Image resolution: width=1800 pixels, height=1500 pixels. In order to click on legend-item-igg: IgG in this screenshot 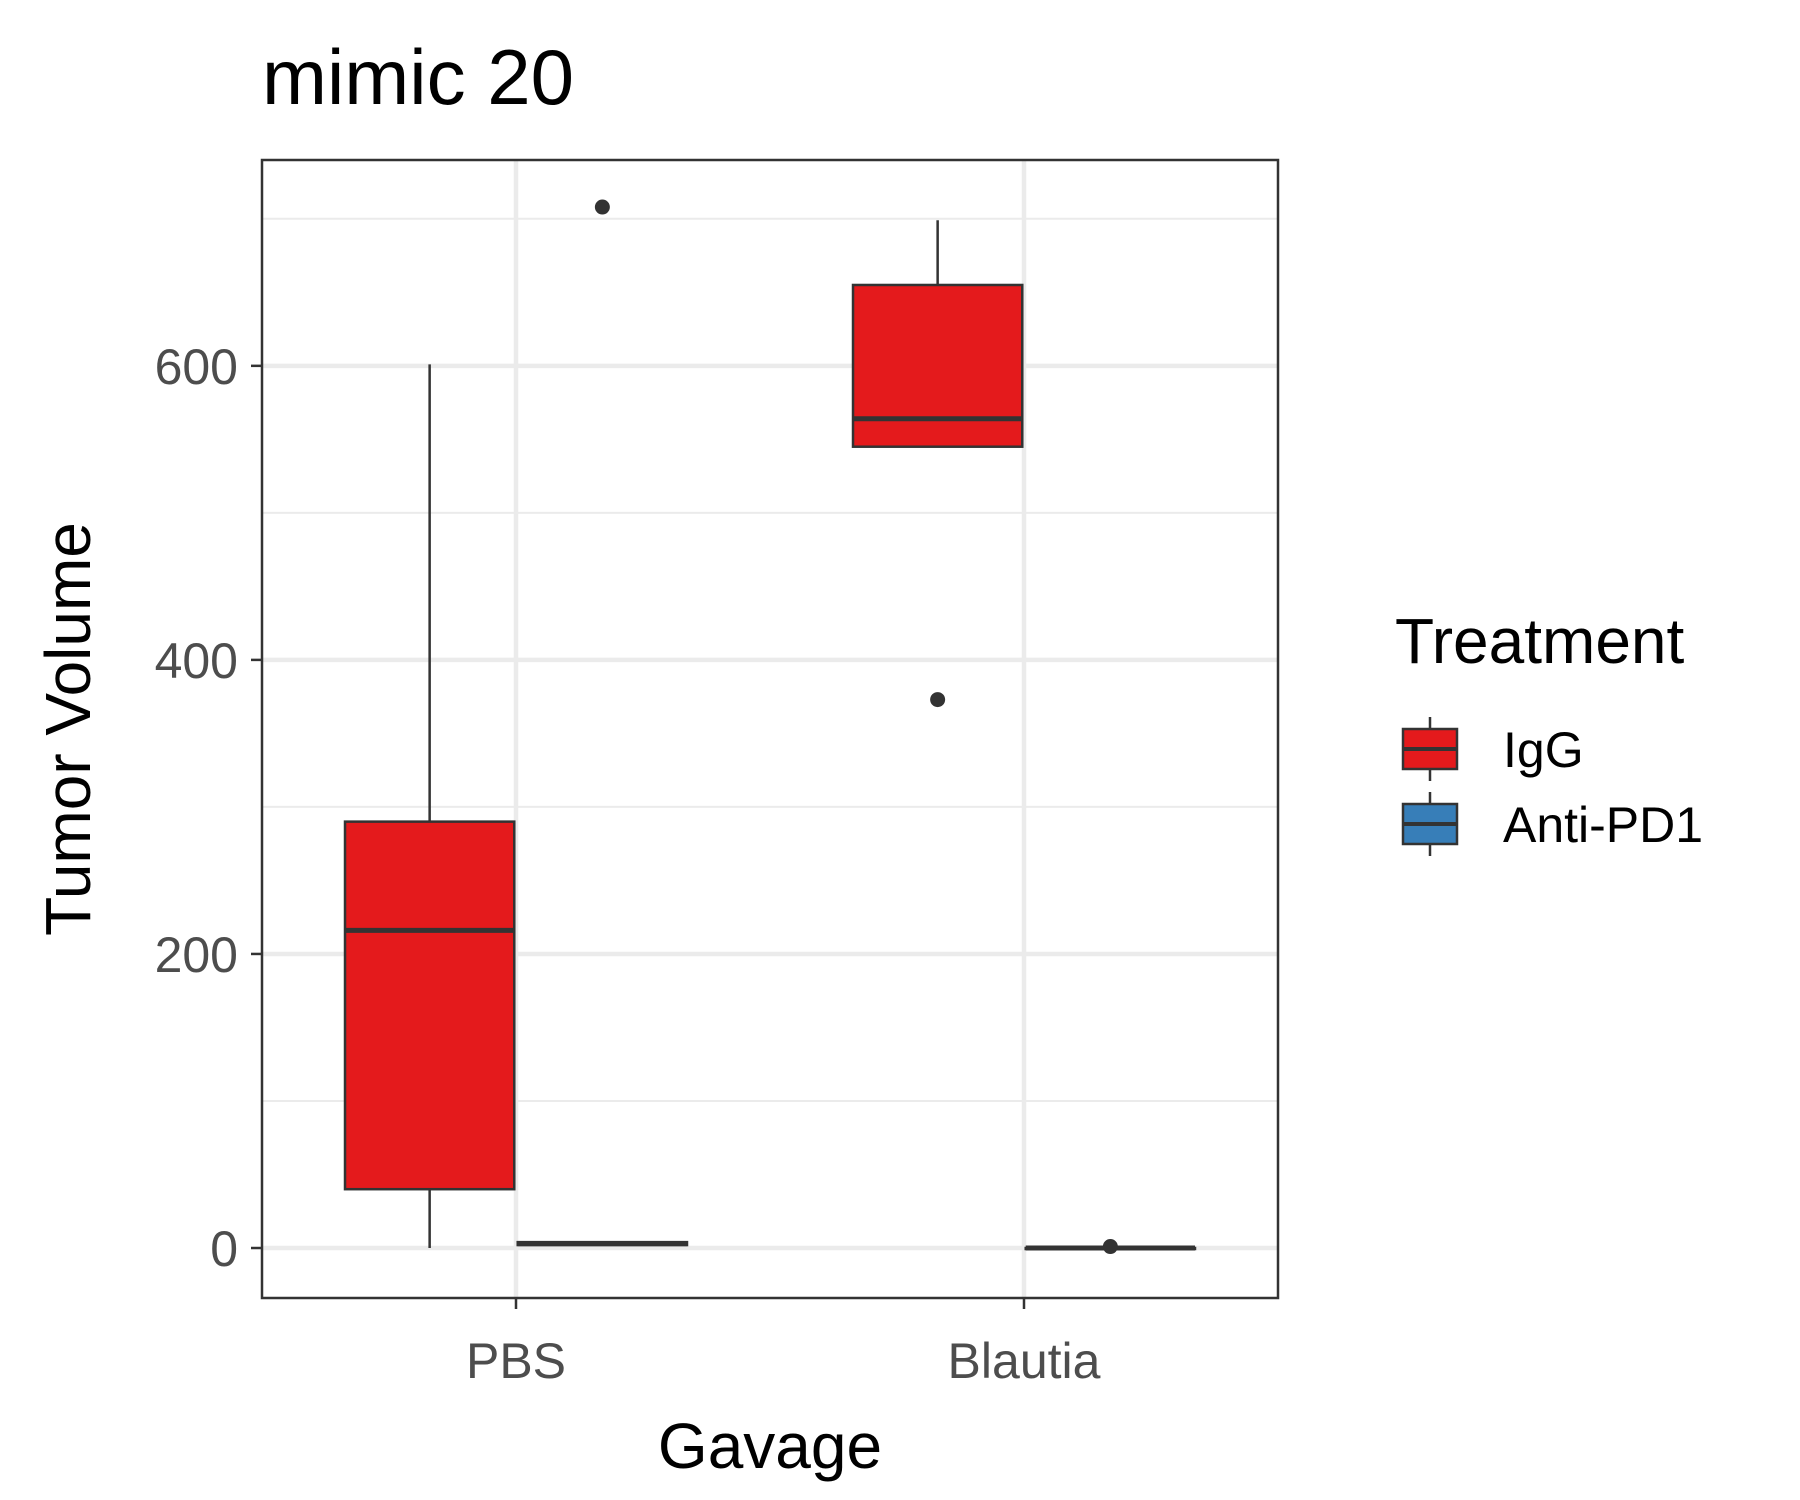, I will do `click(1492, 749)`.